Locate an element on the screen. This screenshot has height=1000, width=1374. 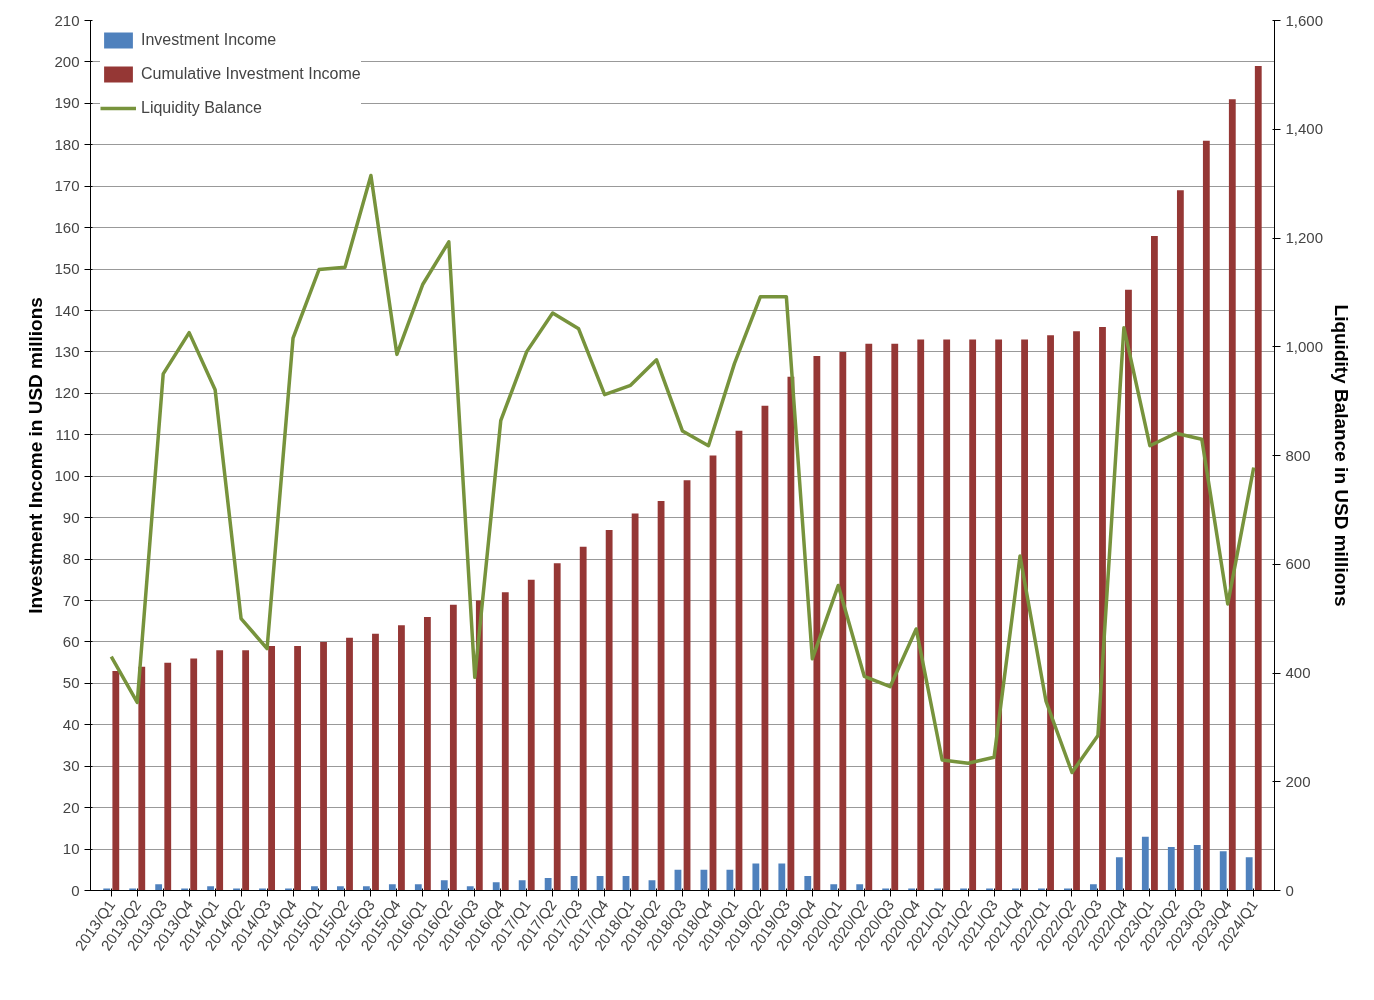
y-tick-label: 190 is located at coordinates (67, 103).